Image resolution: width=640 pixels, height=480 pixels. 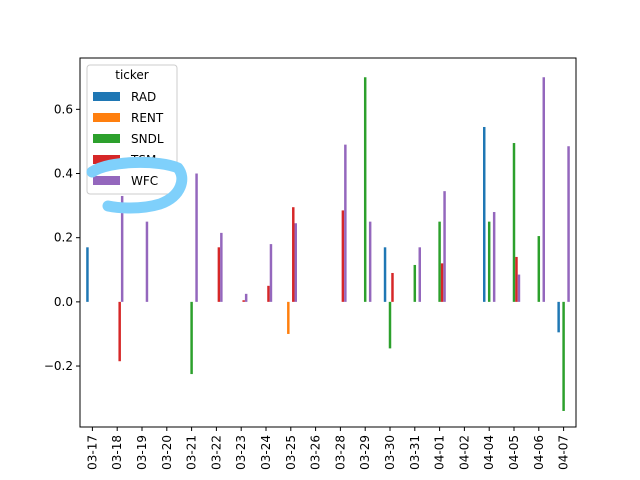 What do you see at coordinates (489, 452) in the screenshot?
I see `x-tick-label: 04-04` at bounding box center [489, 452].